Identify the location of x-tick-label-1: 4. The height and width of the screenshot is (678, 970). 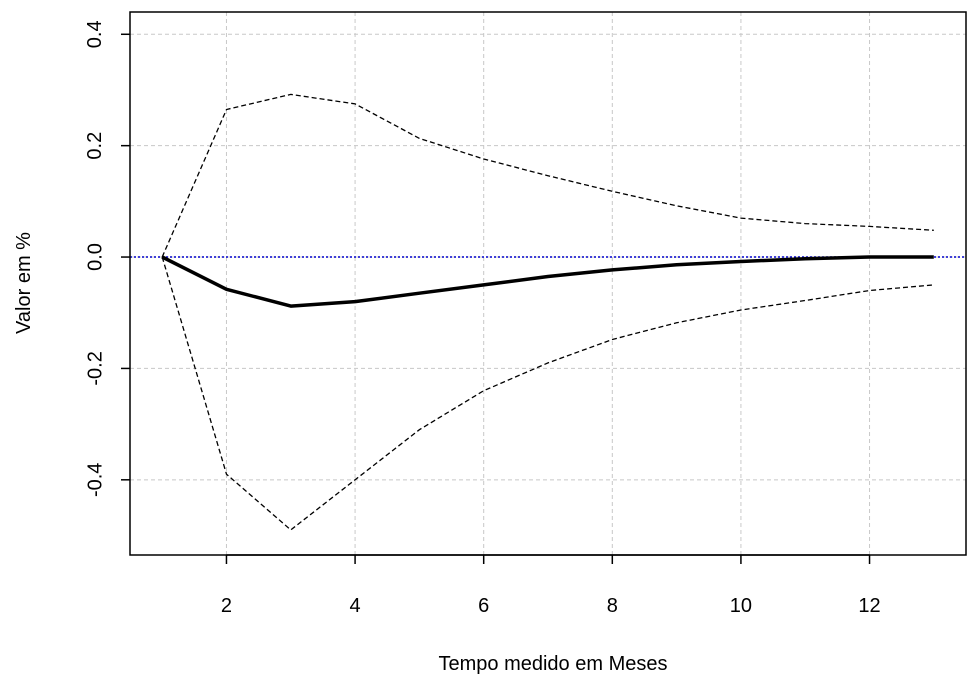
(355, 606).